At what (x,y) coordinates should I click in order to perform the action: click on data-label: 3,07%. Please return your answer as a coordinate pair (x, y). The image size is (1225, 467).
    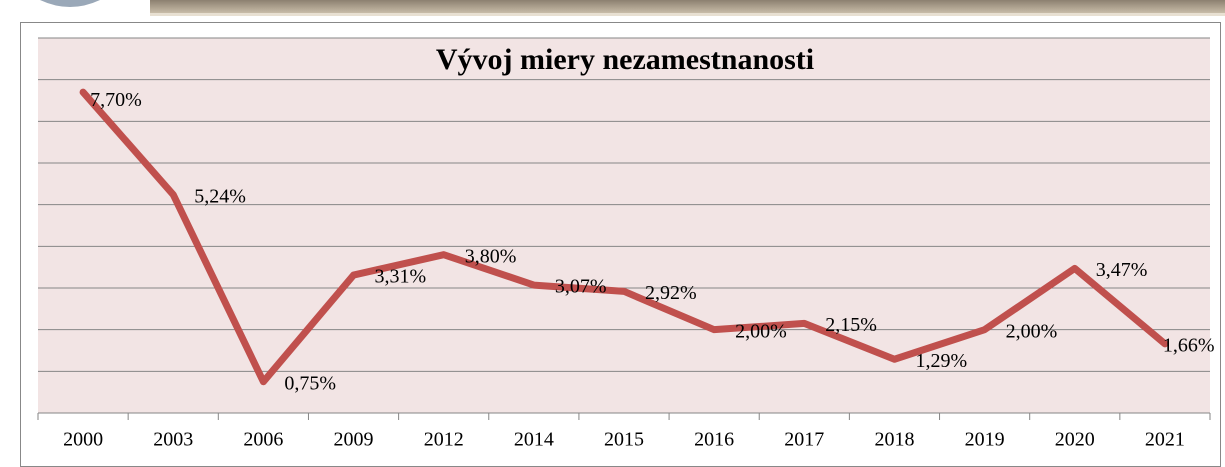
    Looking at the image, I should click on (581, 287).